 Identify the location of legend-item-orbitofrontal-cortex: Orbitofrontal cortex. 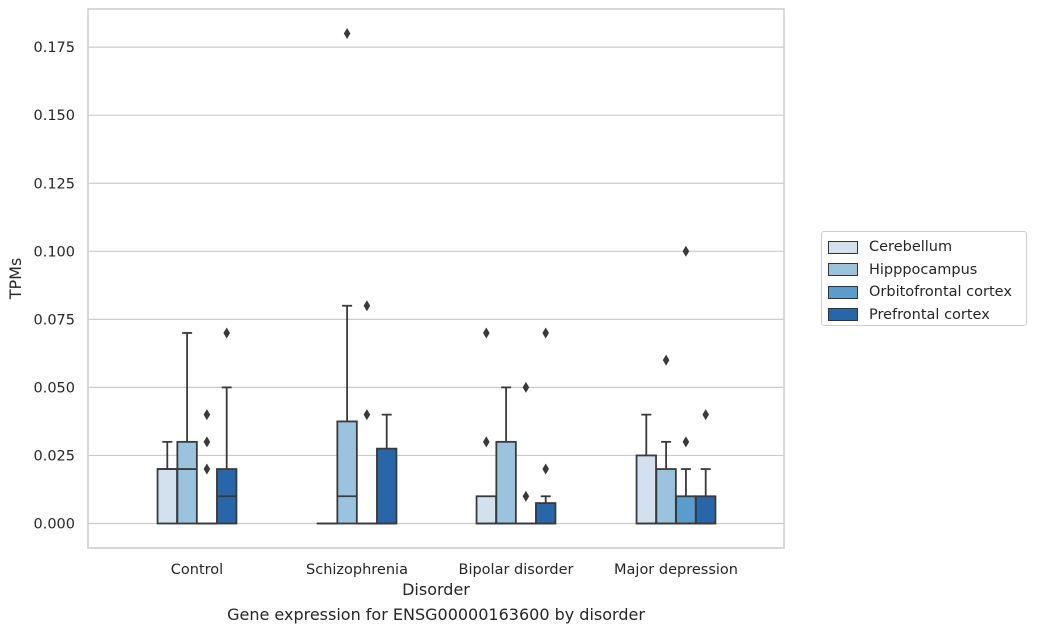
(927, 292).